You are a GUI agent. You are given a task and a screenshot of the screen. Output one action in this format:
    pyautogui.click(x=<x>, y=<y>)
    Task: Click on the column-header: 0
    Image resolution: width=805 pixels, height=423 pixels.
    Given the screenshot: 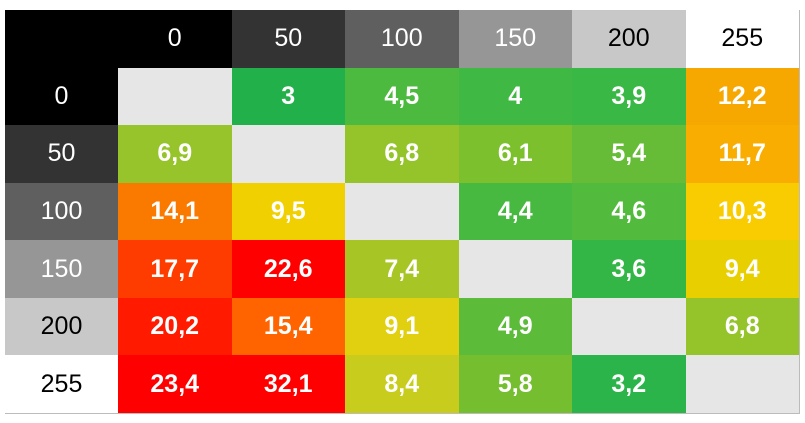 What is the action you would take?
    pyautogui.click(x=175, y=39)
    